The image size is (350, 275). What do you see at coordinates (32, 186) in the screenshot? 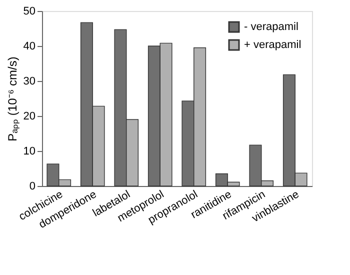
I see `y-tick-label: 0` at bounding box center [32, 186].